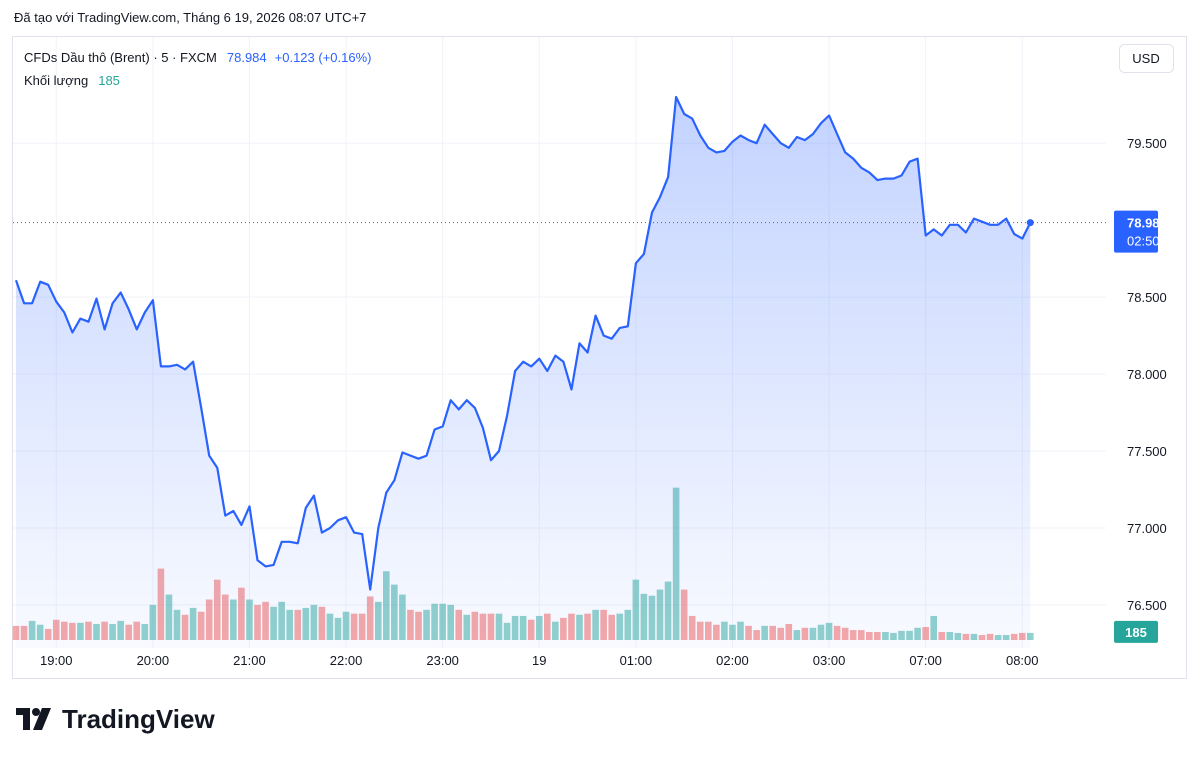 The height and width of the screenshot is (764, 1200). Describe the element at coordinates (1147, 143) in the screenshot. I see `y-tick-label: 79.500` at that location.